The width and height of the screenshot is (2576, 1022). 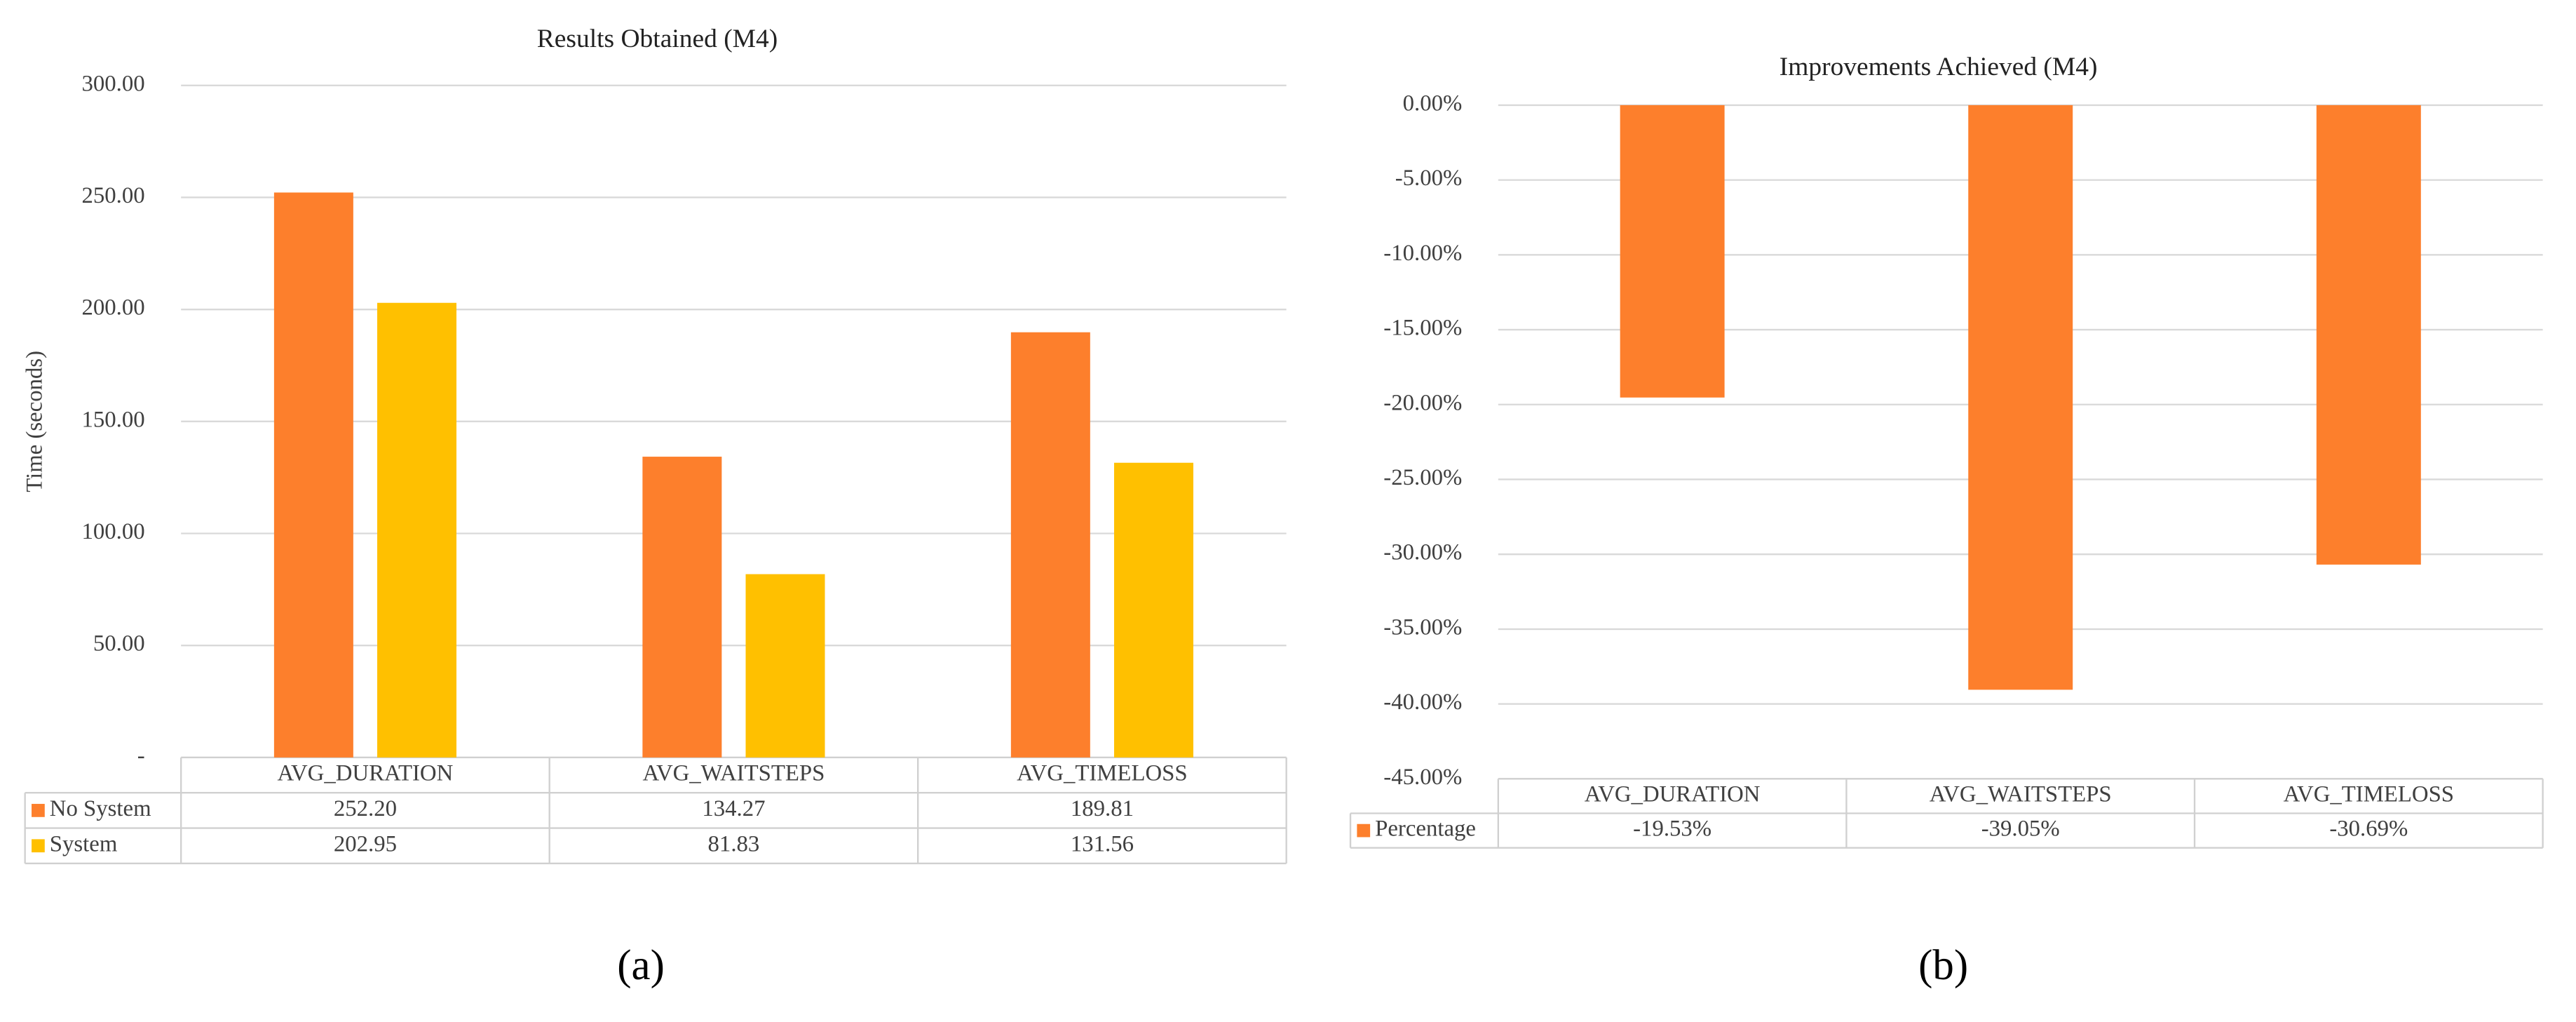 What do you see at coordinates (1422, 777) in the screenshot?
I see `y-tick-label: -45.00%` at bounding box center [1422, 777].